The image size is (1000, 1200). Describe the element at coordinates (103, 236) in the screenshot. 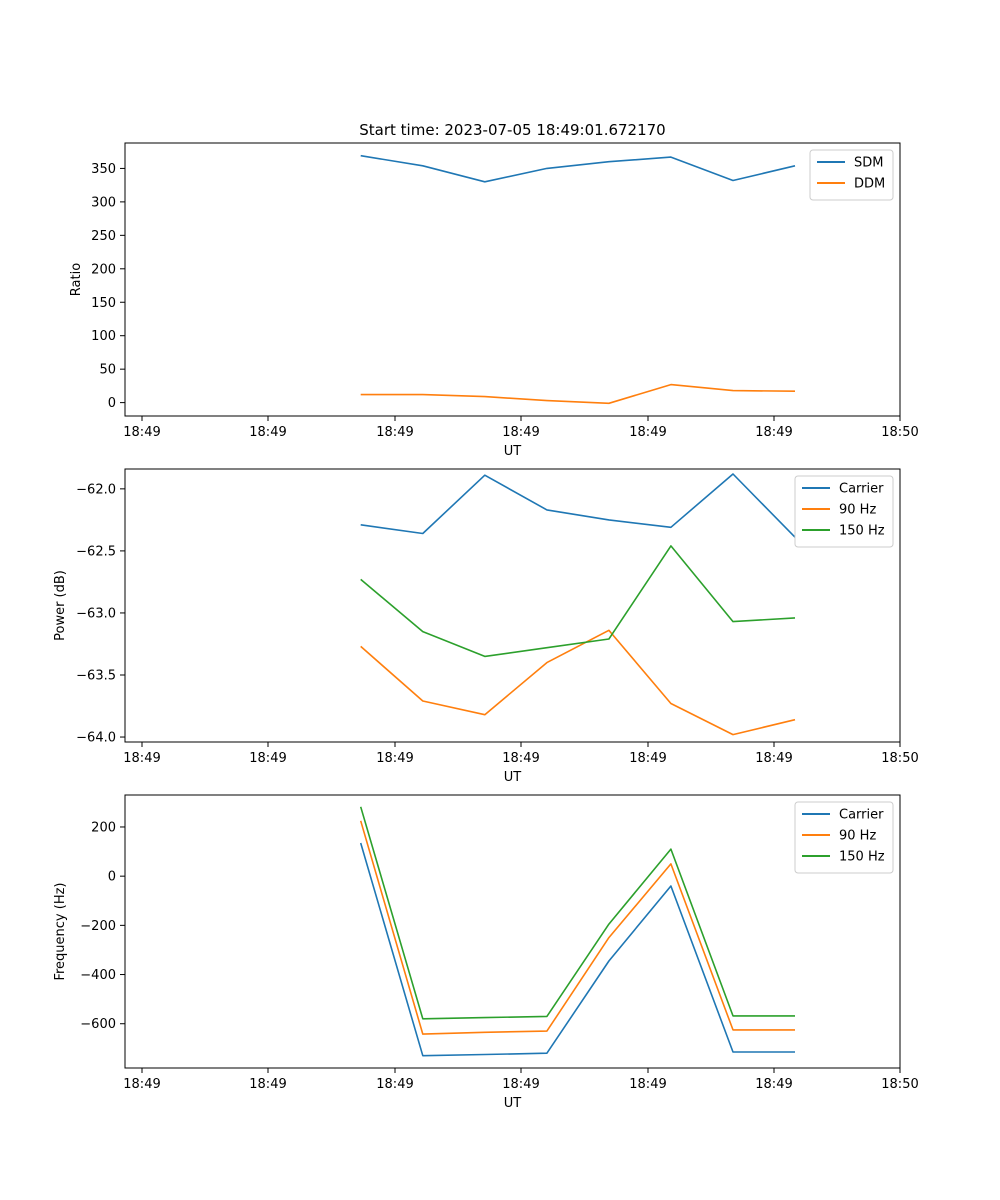

I see `y-tick-label: 250` at that location.